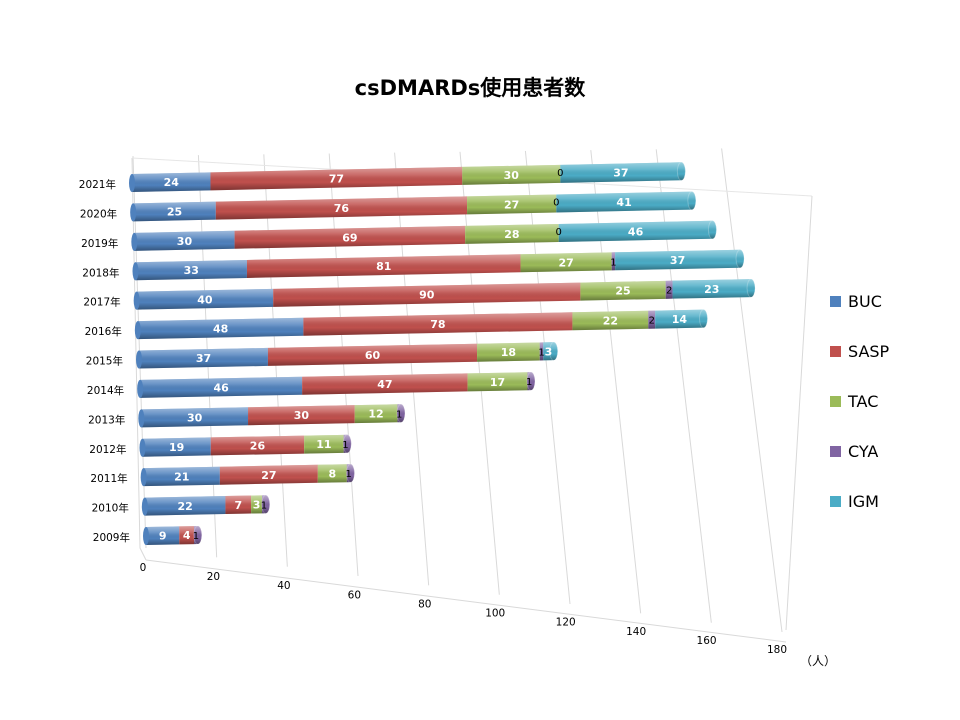 This screenshot has width=960, height=720. I want to click on data-label: 21, so click(181, 476).